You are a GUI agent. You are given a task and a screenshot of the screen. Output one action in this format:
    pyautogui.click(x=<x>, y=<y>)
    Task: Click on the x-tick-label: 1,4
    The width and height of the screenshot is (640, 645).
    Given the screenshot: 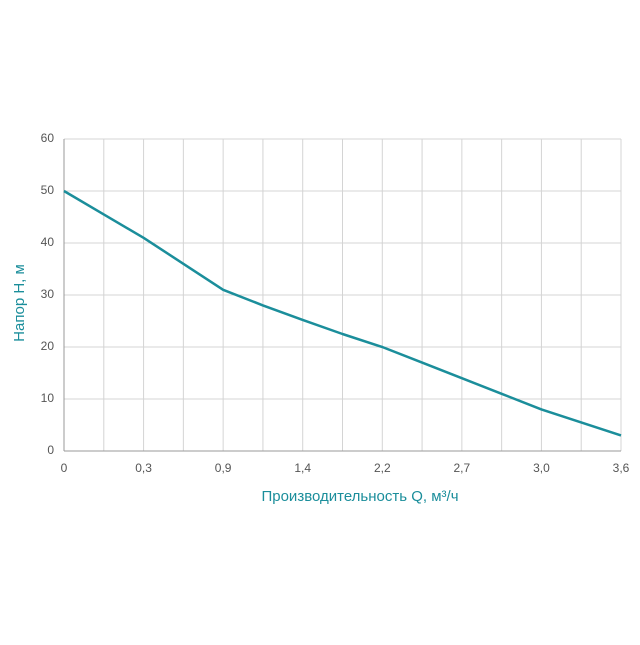 What is the action you would take?
    pyautogui.click(x=302, y=468)
    